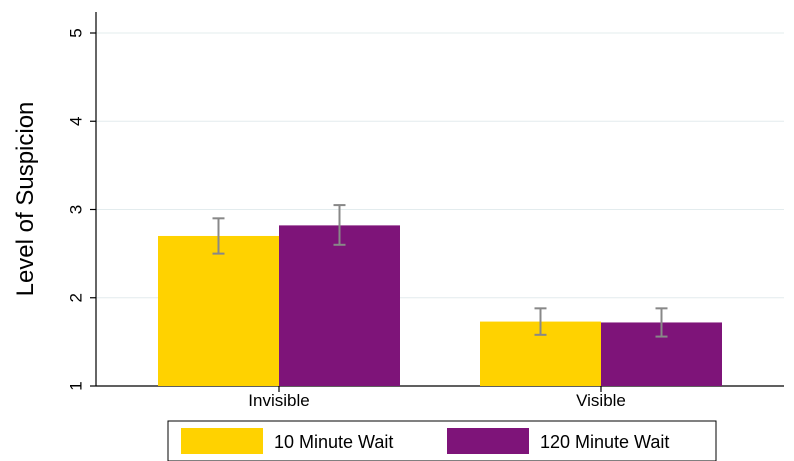 The width and height of the screenshot is (794, 461). What do you see at coordinates (76, 209) in the screenshot?
I see `y-tick-label-3: 3` at bounding box center [76, 209].